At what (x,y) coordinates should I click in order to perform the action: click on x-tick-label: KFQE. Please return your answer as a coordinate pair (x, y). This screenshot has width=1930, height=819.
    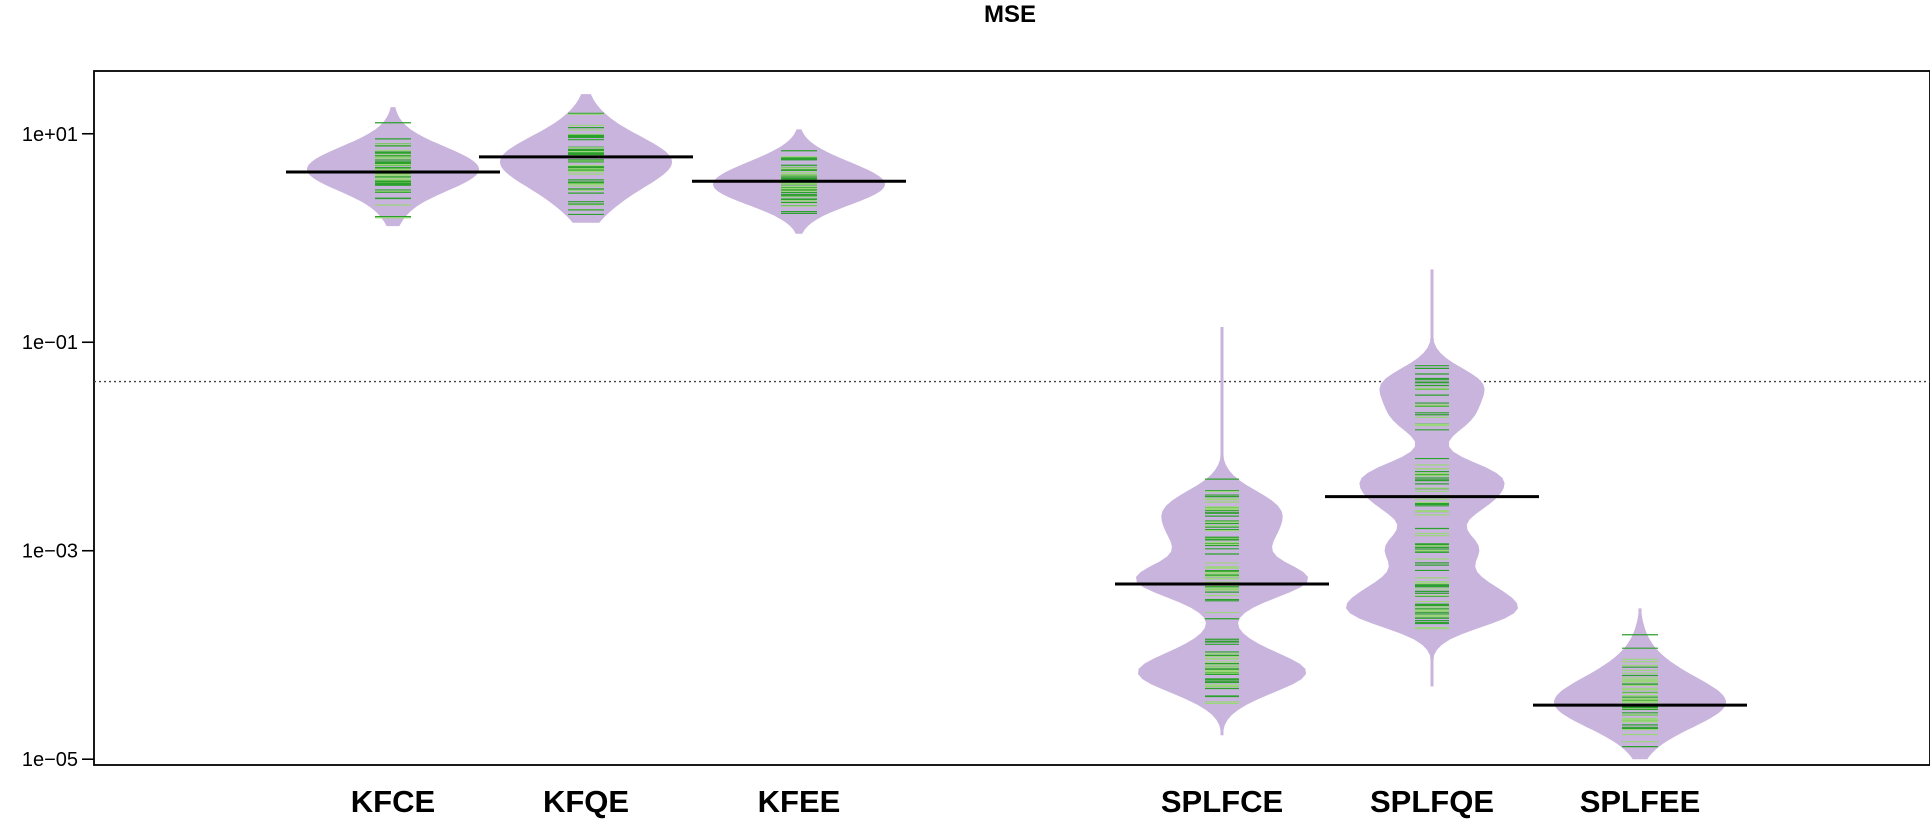
    Looking at the image, I should click on (586, 801).